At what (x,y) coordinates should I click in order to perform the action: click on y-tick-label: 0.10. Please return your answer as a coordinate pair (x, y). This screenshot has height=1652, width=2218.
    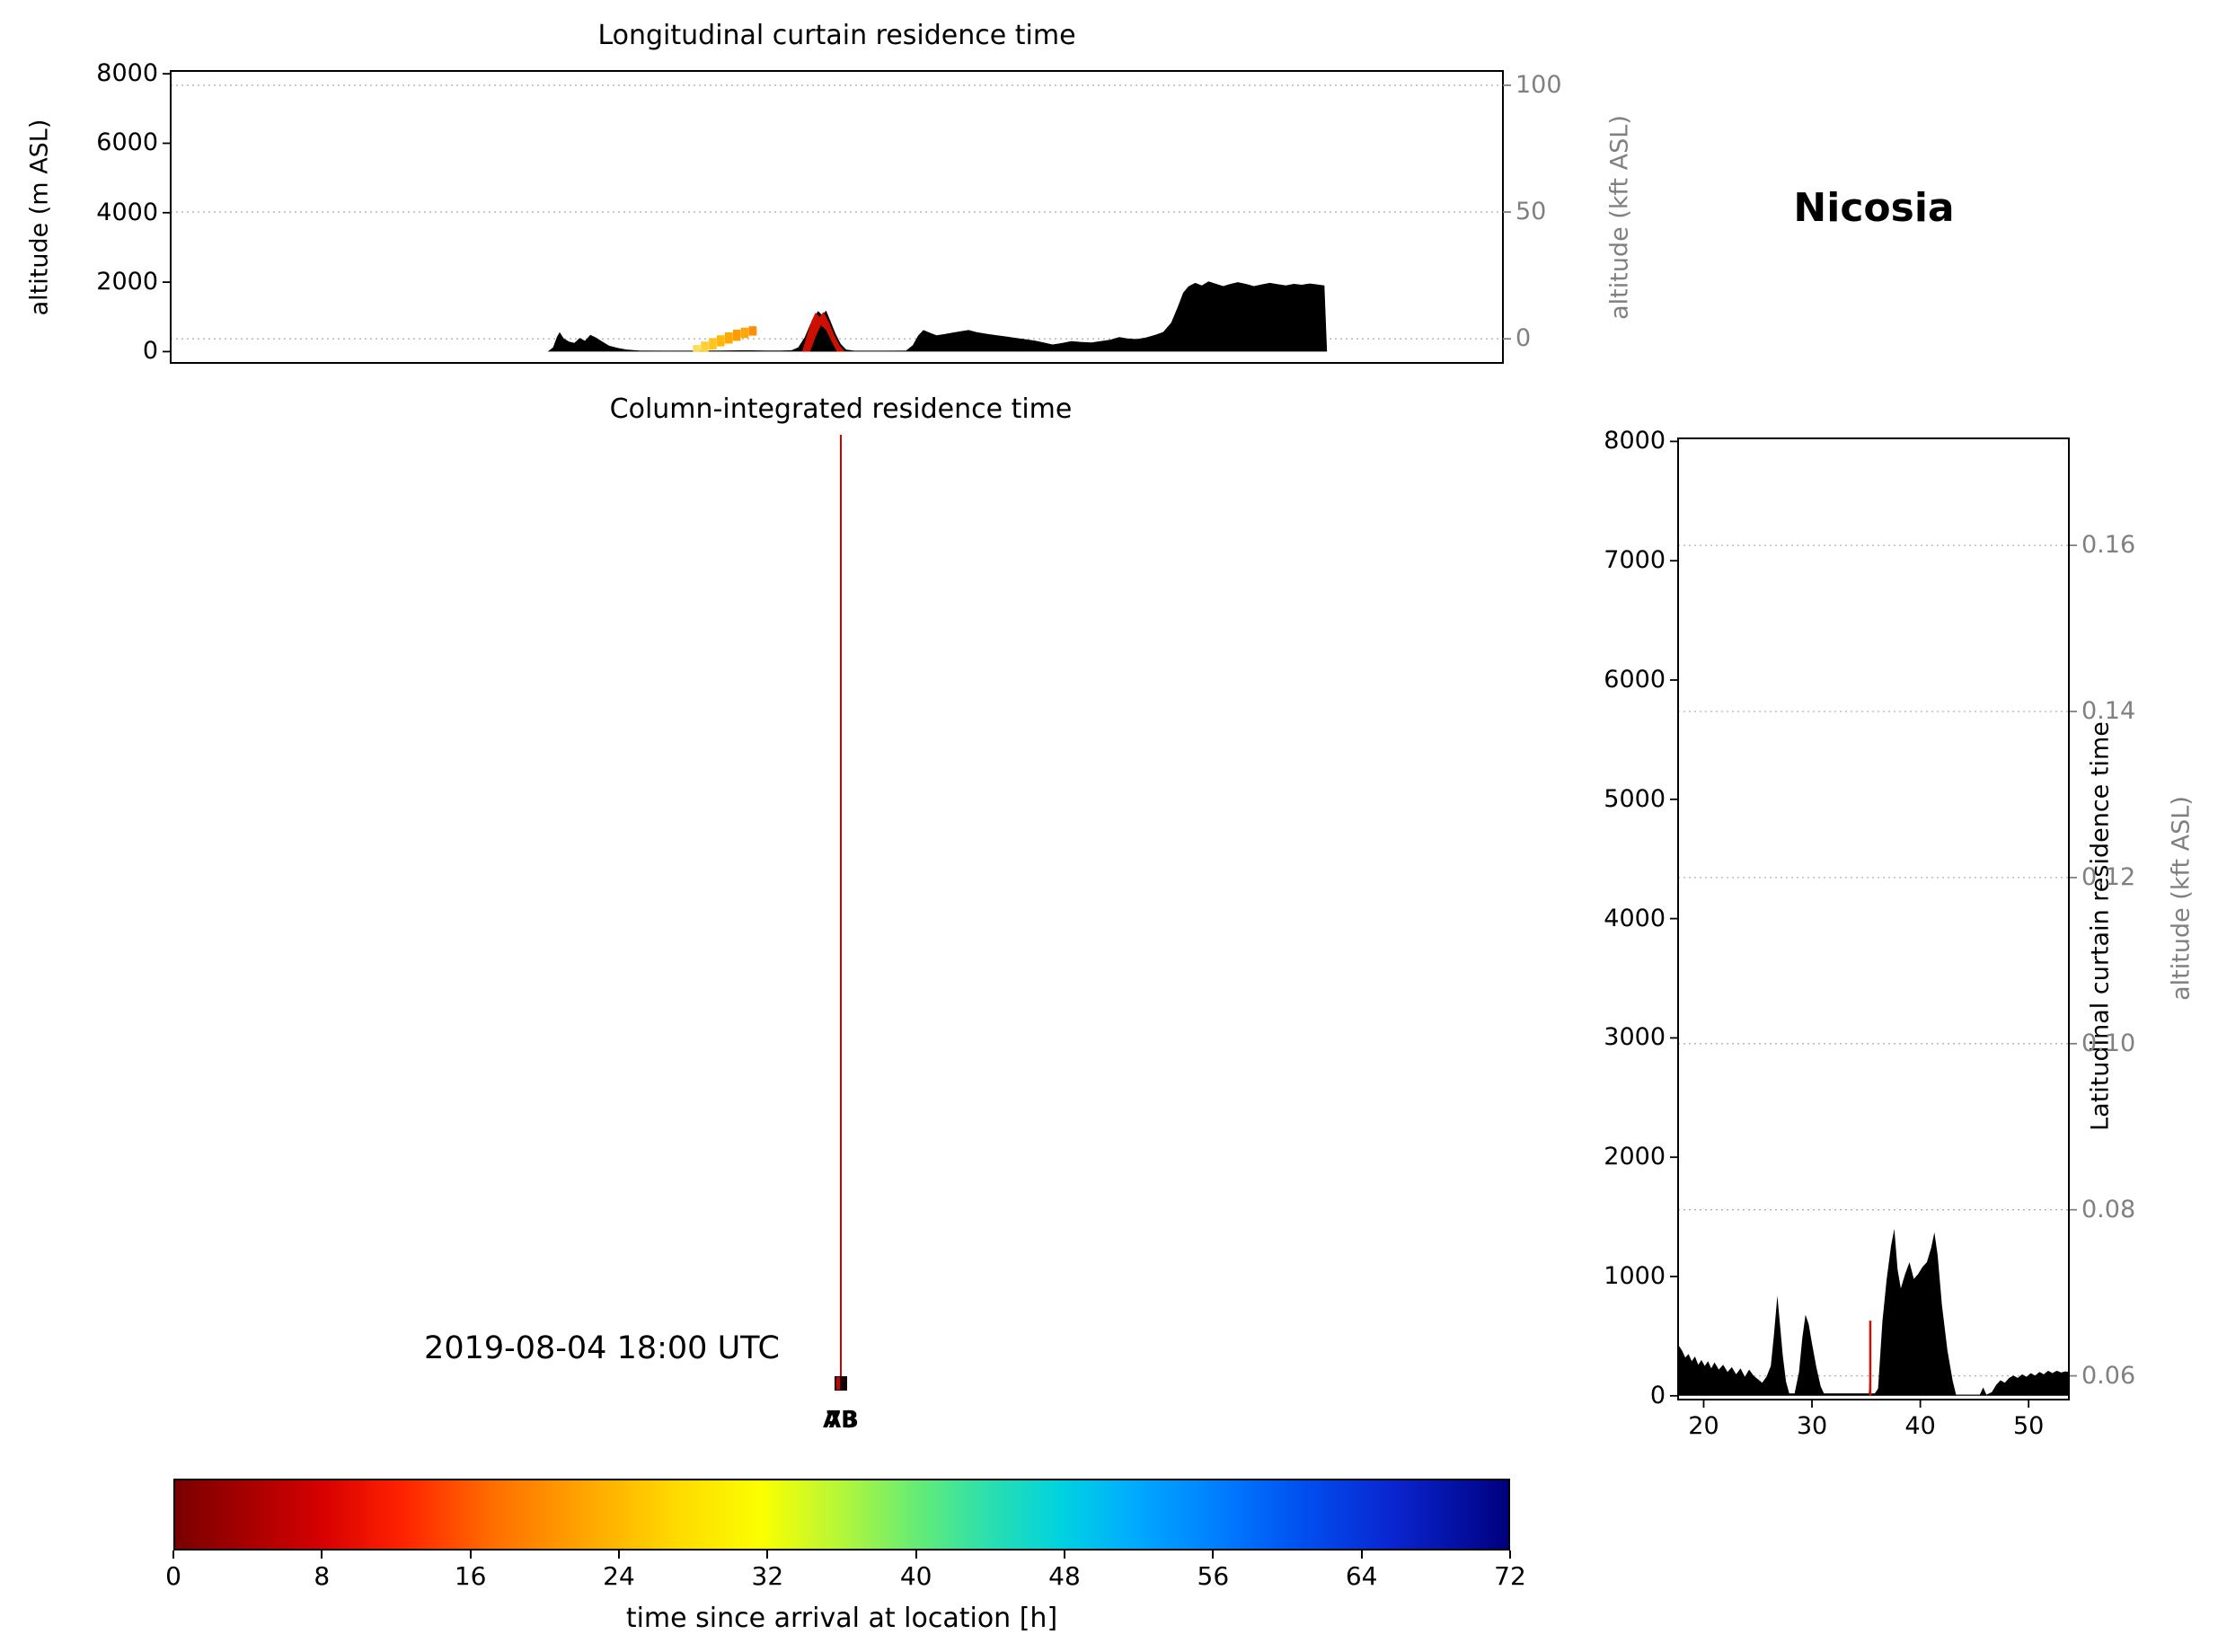
    Looking at the image, I should click on (2108, 1043).